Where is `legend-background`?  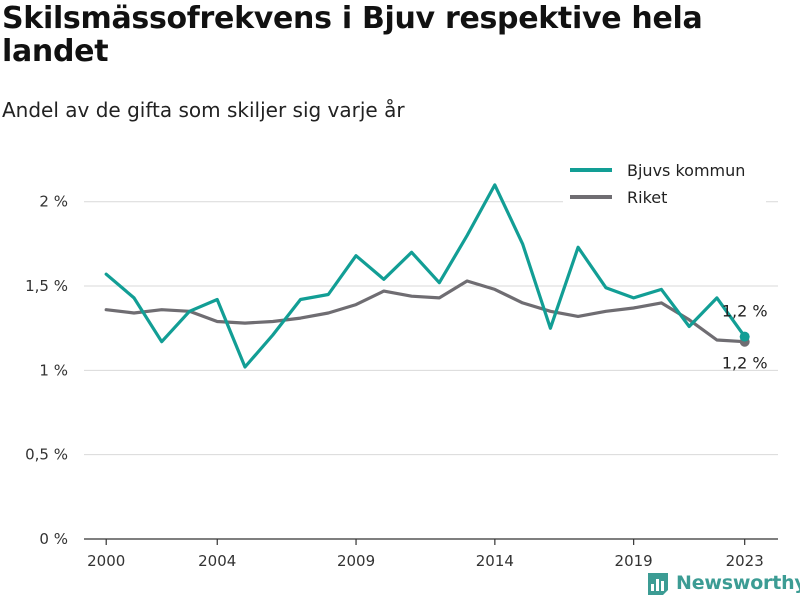
legend-background is located at coordinates (664, 184).